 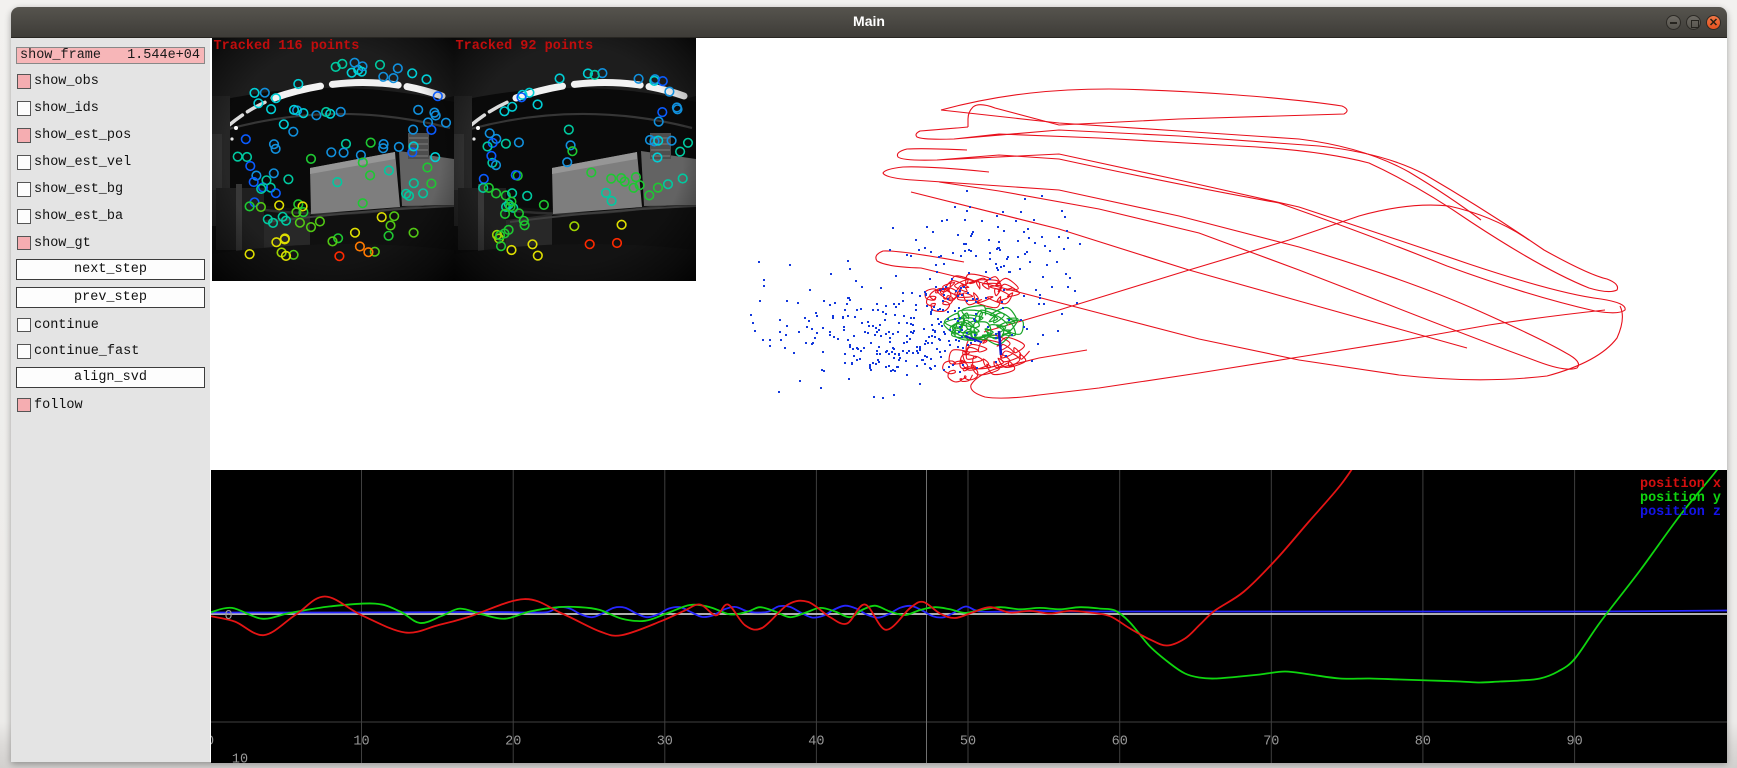 I want to click on svg-text: position y, so click(x=1680, y=498).